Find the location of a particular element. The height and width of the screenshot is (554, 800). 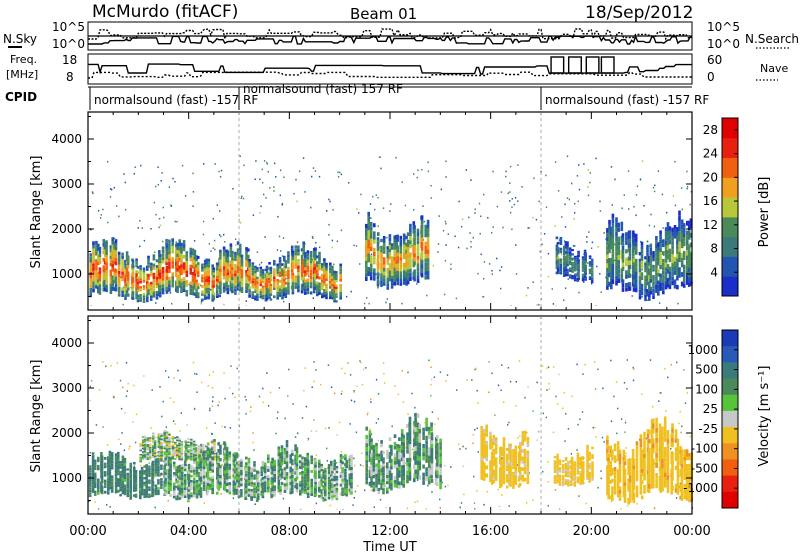

nave-step is located at coordinates (592, 65).